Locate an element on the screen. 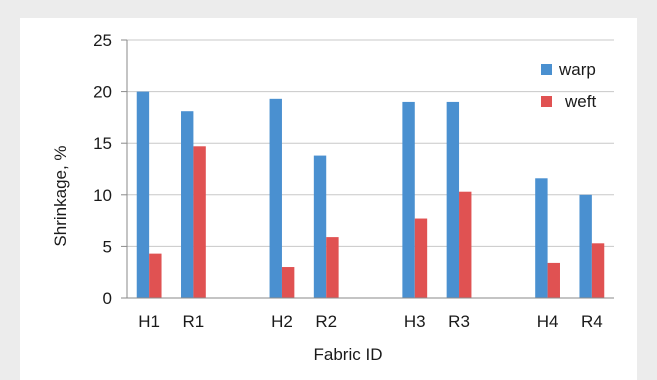 This screenshot has width=657, height=380. x-tick-label: H1 is located at coordinates (149, 321).